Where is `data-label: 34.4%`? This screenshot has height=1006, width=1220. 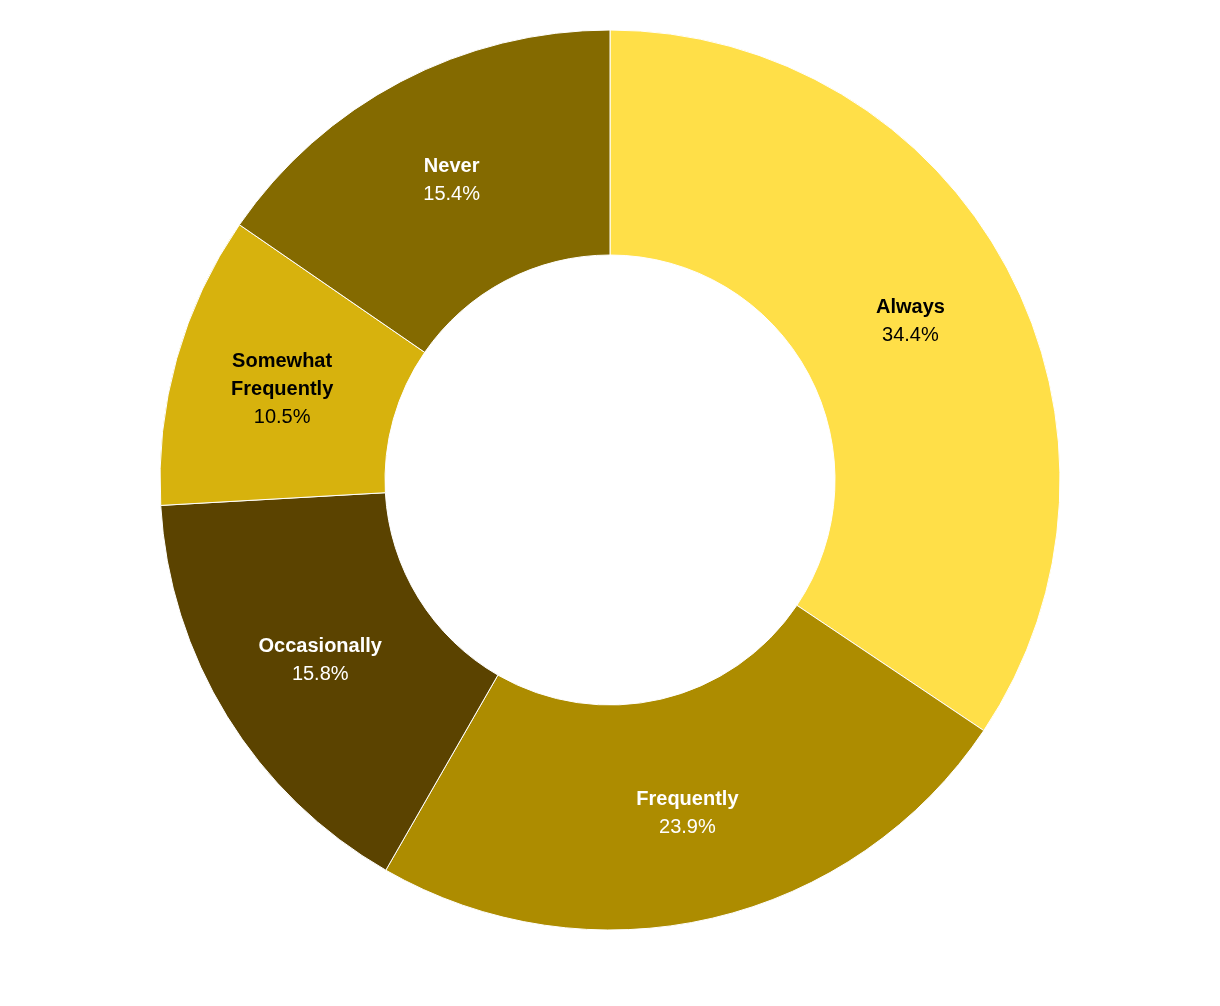 data-label: 34.4% is located at coordinates (910, 333).